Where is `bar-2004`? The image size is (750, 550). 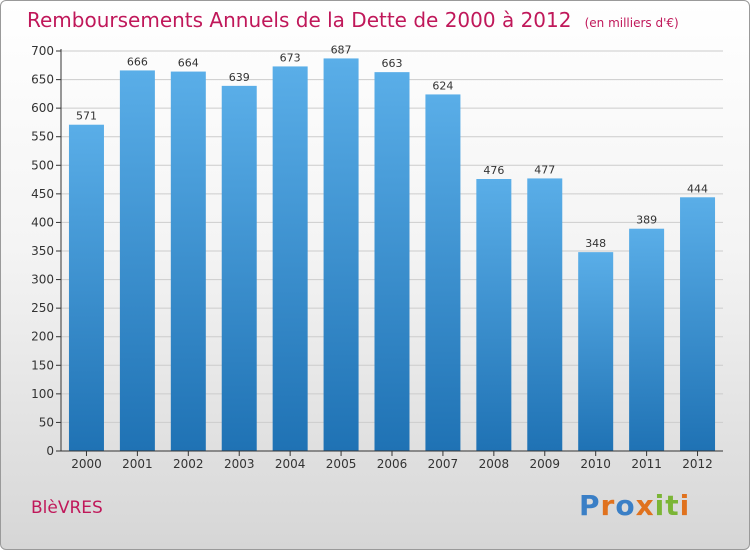
bar-2004 is located at coordinates (290, 258).